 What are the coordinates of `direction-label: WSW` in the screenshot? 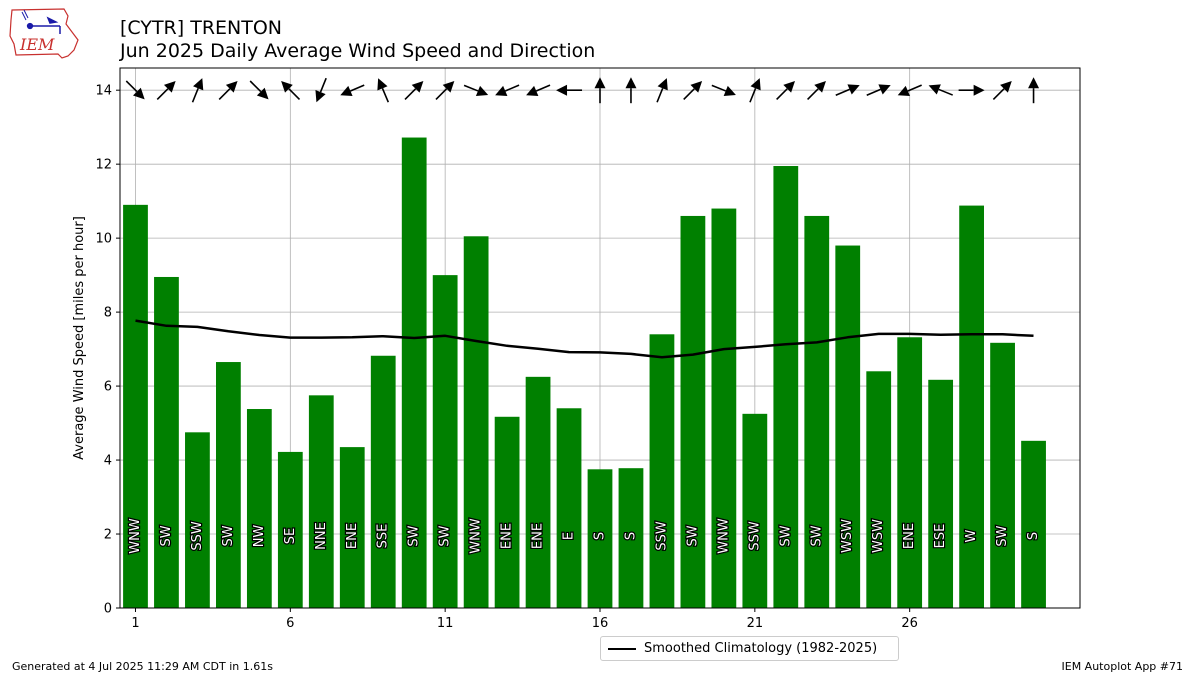 It's located at (847, 536).